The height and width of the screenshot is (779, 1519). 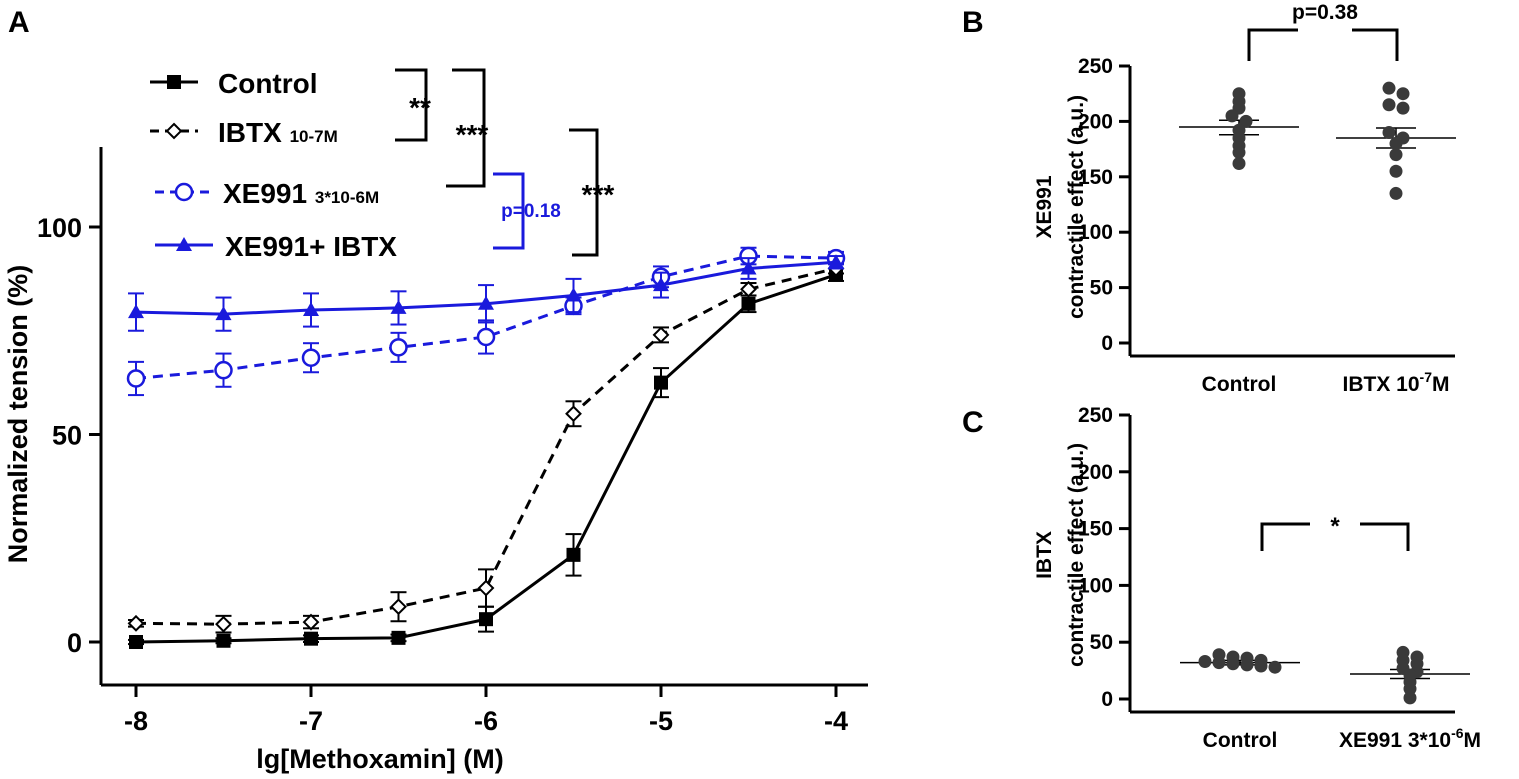 I want to click on svg-text: IBTX 10-7M, so click(x=278, y=132).